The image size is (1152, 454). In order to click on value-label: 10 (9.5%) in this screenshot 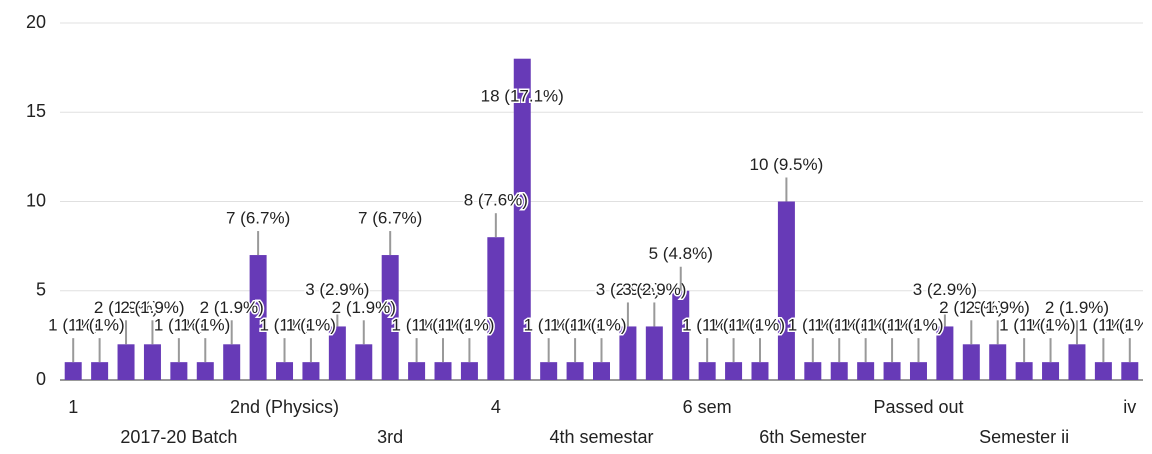, I will do `click(787, 164)`.